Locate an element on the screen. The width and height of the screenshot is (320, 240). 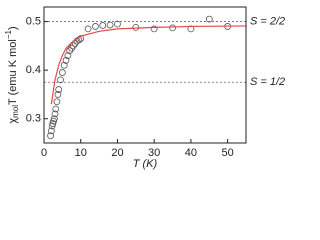
y-tick-label: 0.3 is located at coordinates (33, 119).